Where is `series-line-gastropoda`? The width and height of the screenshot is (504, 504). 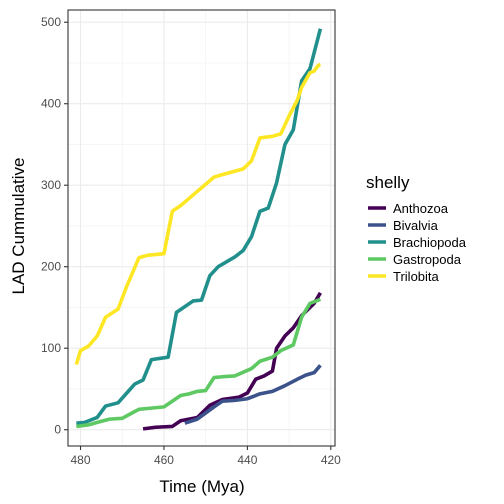
series-line-gastropoda is located at coordinates (199, 363).